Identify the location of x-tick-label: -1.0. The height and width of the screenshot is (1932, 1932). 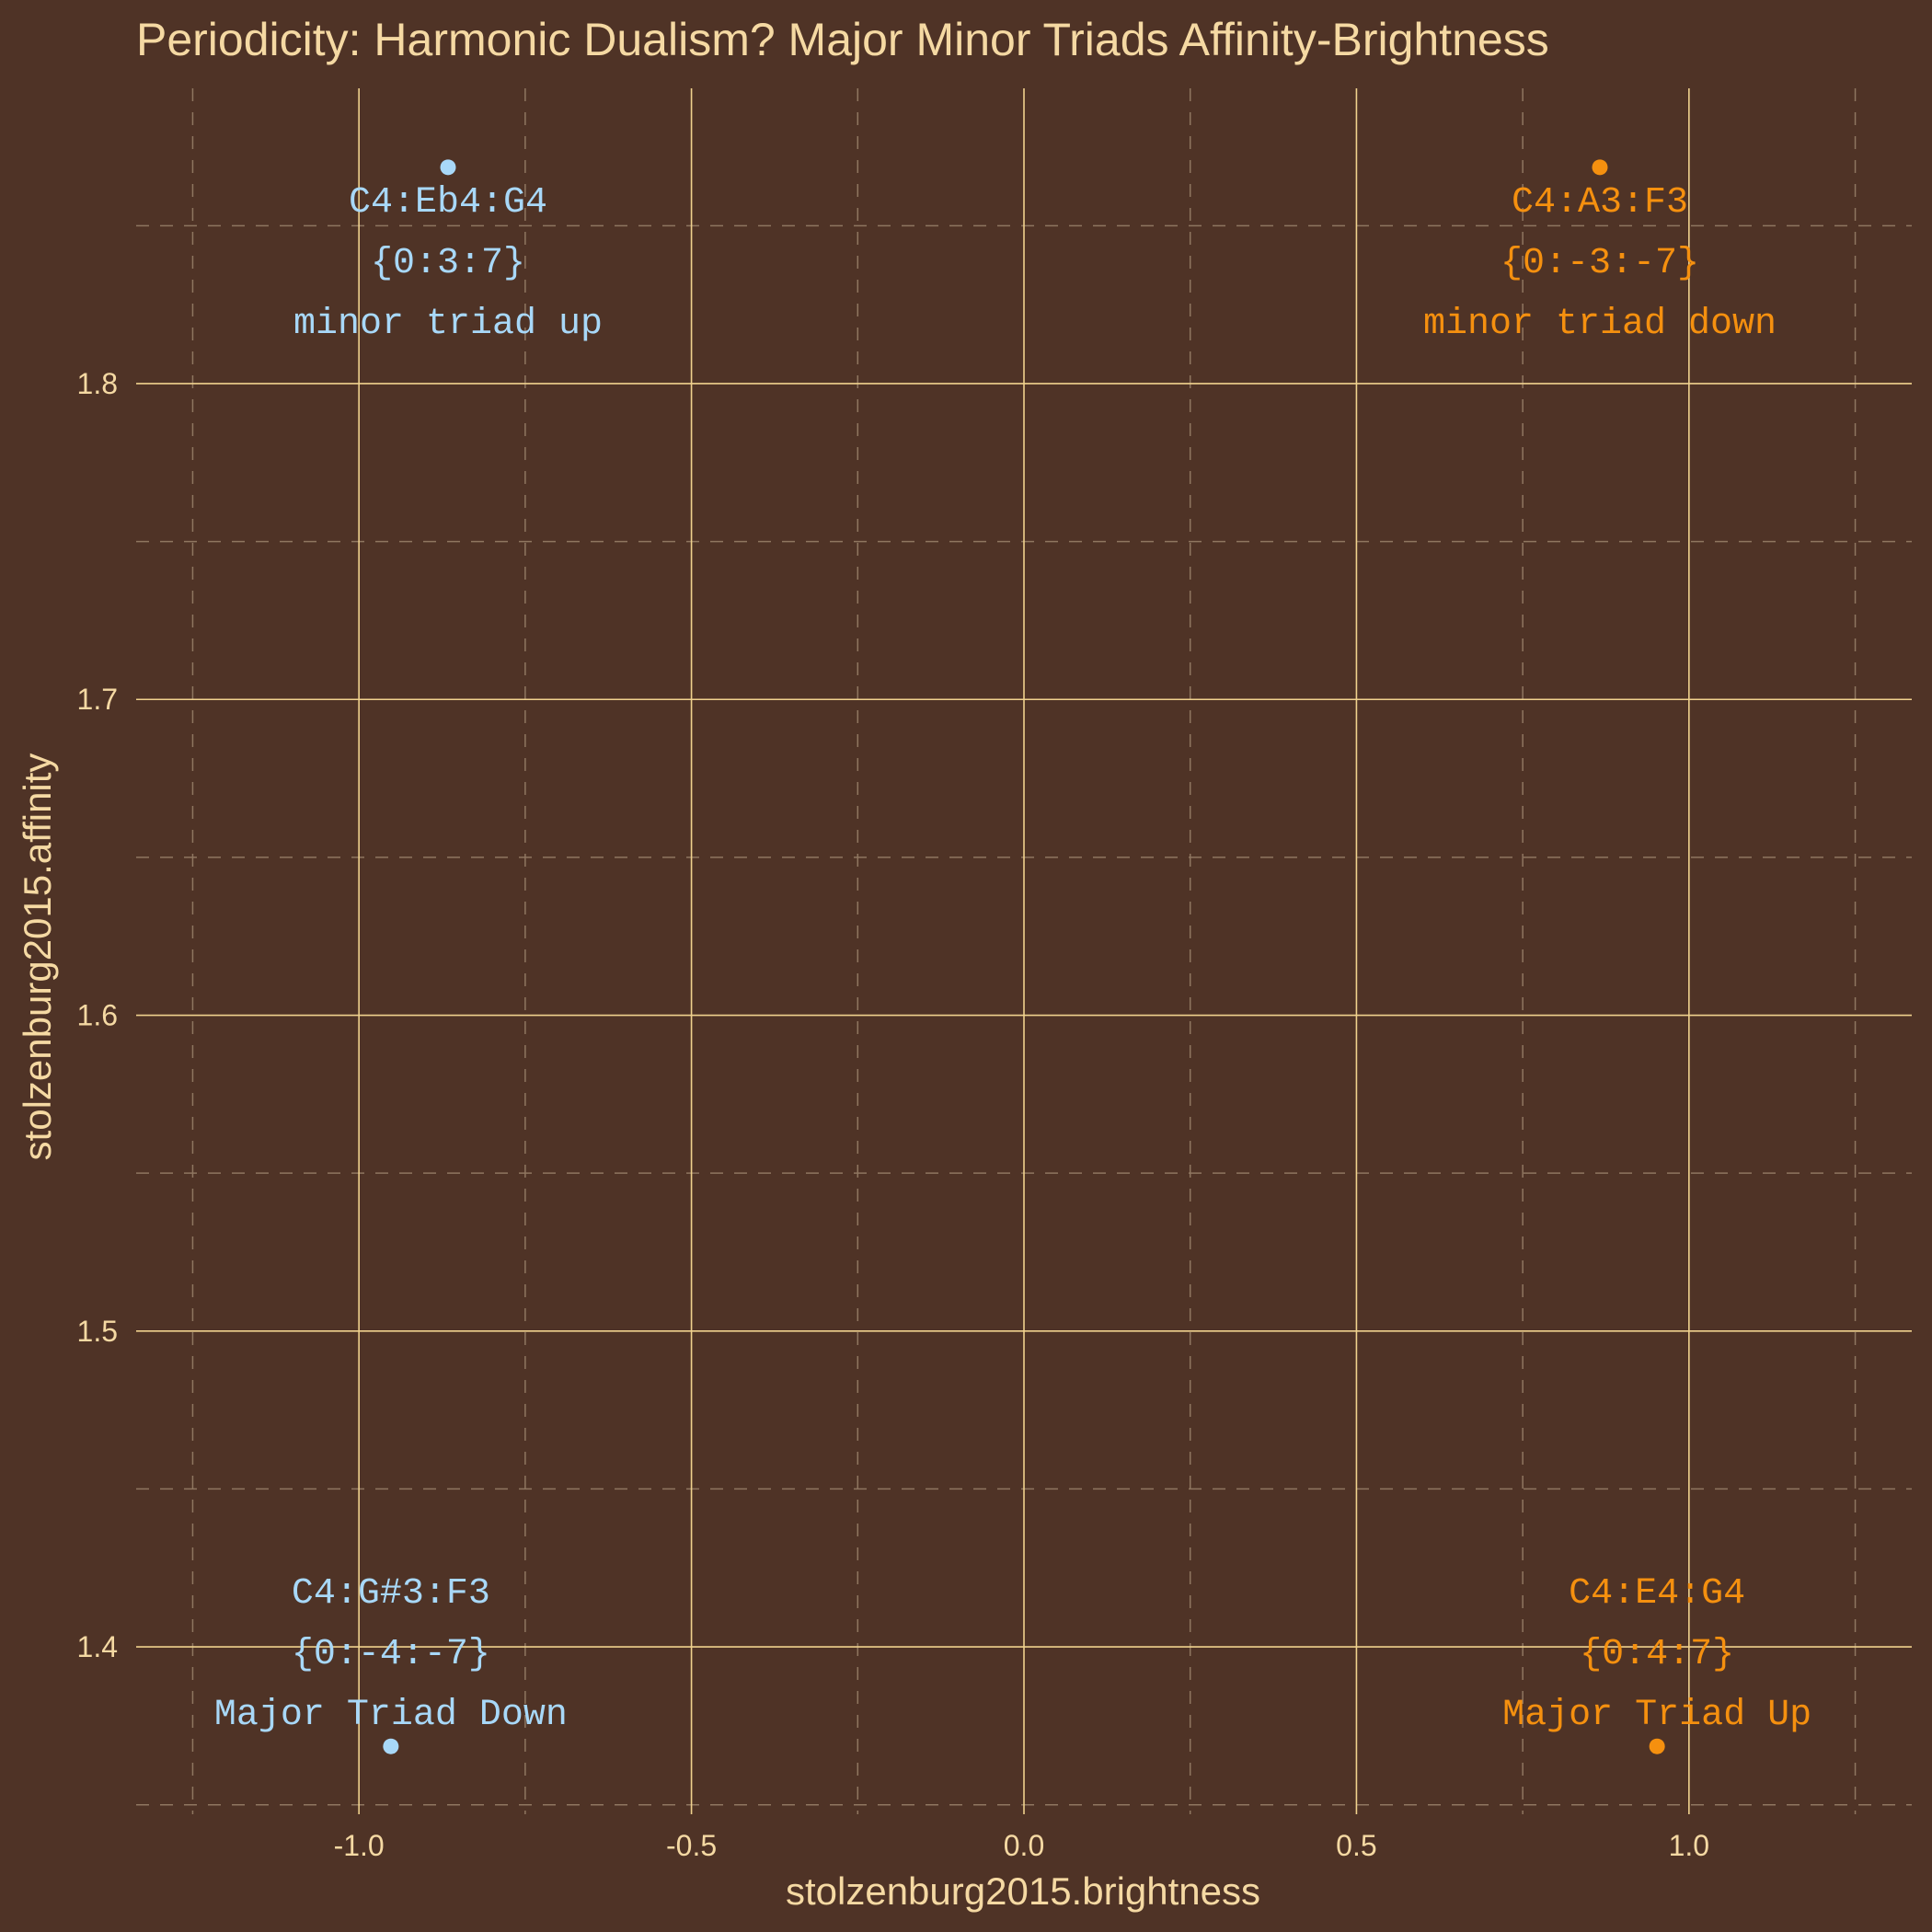
(359, 1845).